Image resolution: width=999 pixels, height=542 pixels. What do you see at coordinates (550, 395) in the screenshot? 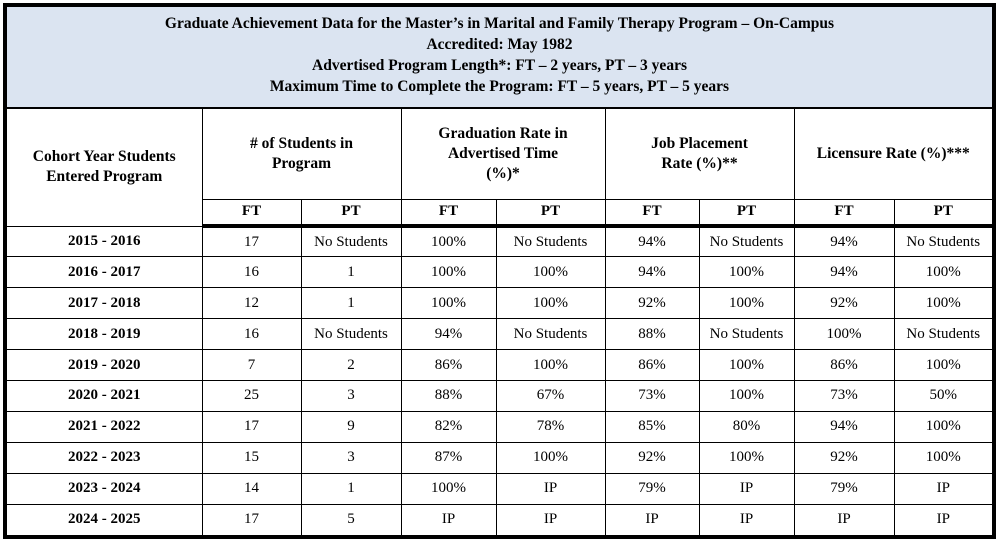
I see `data-cell: 67%` at bounding box center [550, 395].